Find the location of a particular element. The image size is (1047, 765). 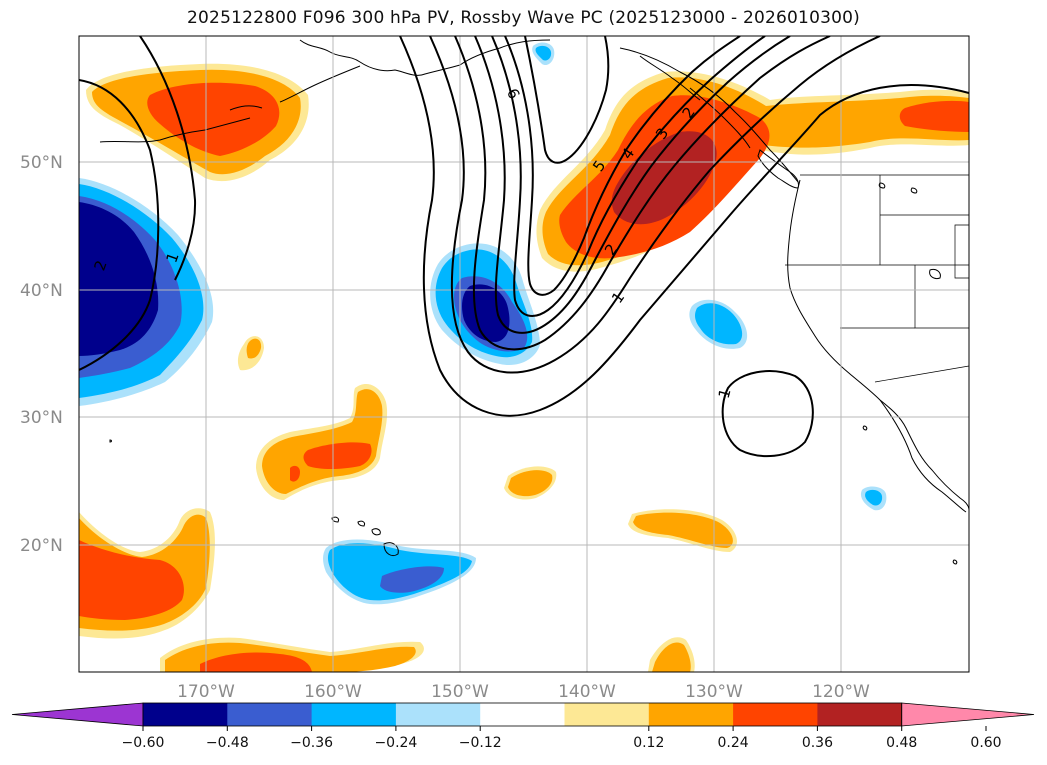

colorbar-tick-label: 0.48 is located at coordinates (901, 743).